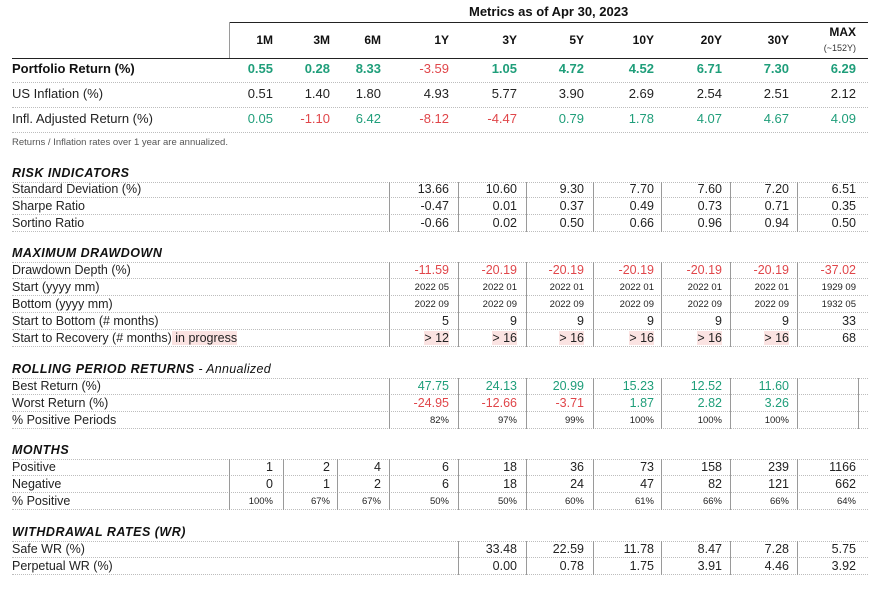 This screenshot has width=879, height=598. Describe the element at coordinates (641, 223) in the screenshot. I see `value-cell: 0.66` at that location.